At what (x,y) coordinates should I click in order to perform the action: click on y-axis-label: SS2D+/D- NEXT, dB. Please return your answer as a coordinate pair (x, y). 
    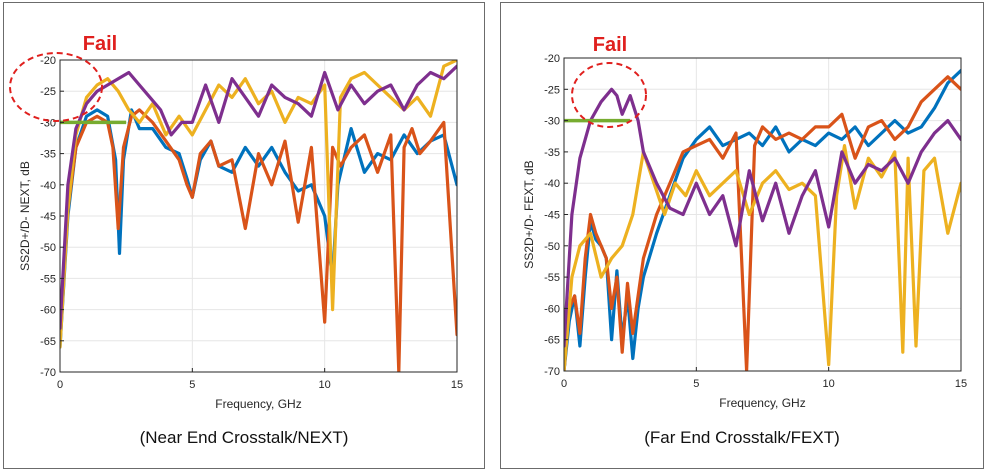
    Looking at the image, I should click on (25, 216).